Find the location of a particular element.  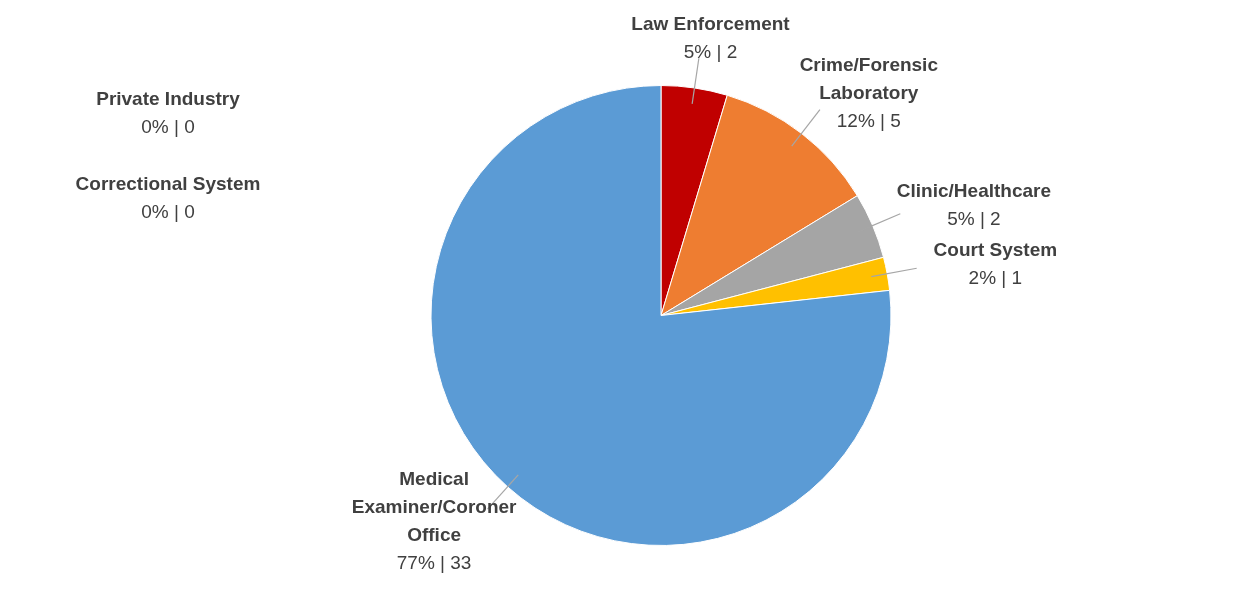

slice-label: Crime/Forensic Laboratory is located at coordinates (869, 79).